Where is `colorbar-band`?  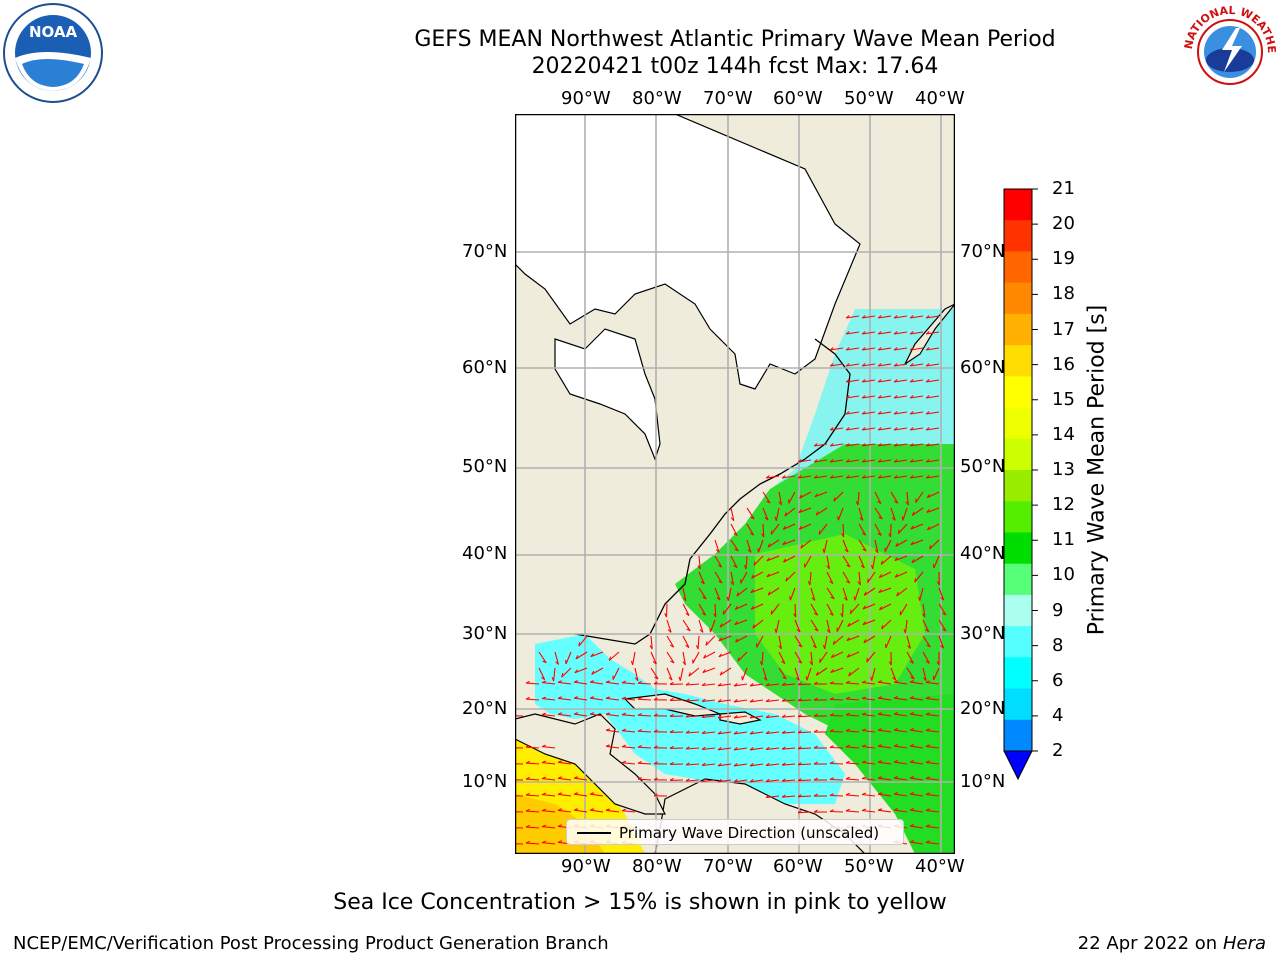 colorbar-band is located at coordinates (1018, 735).